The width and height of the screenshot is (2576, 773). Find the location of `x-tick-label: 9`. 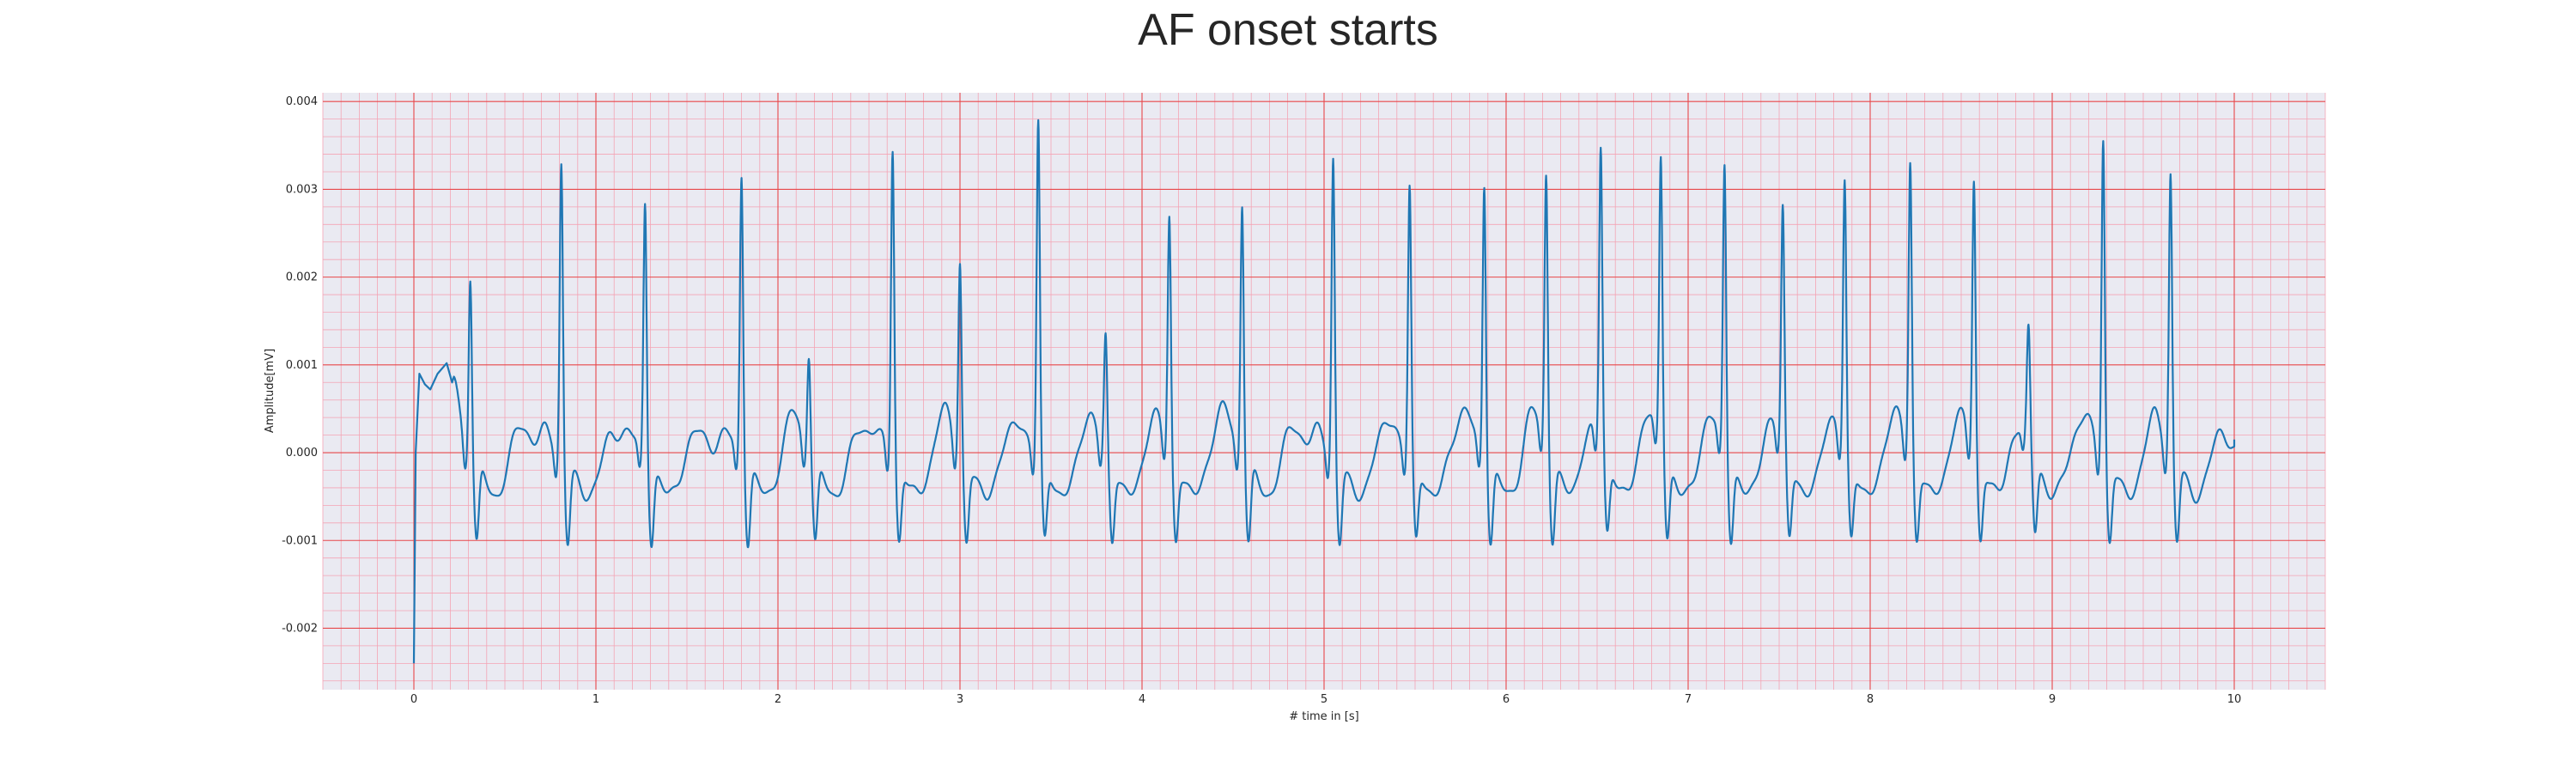

x-tick-label: 9 is located at coordinates (2053, 699).